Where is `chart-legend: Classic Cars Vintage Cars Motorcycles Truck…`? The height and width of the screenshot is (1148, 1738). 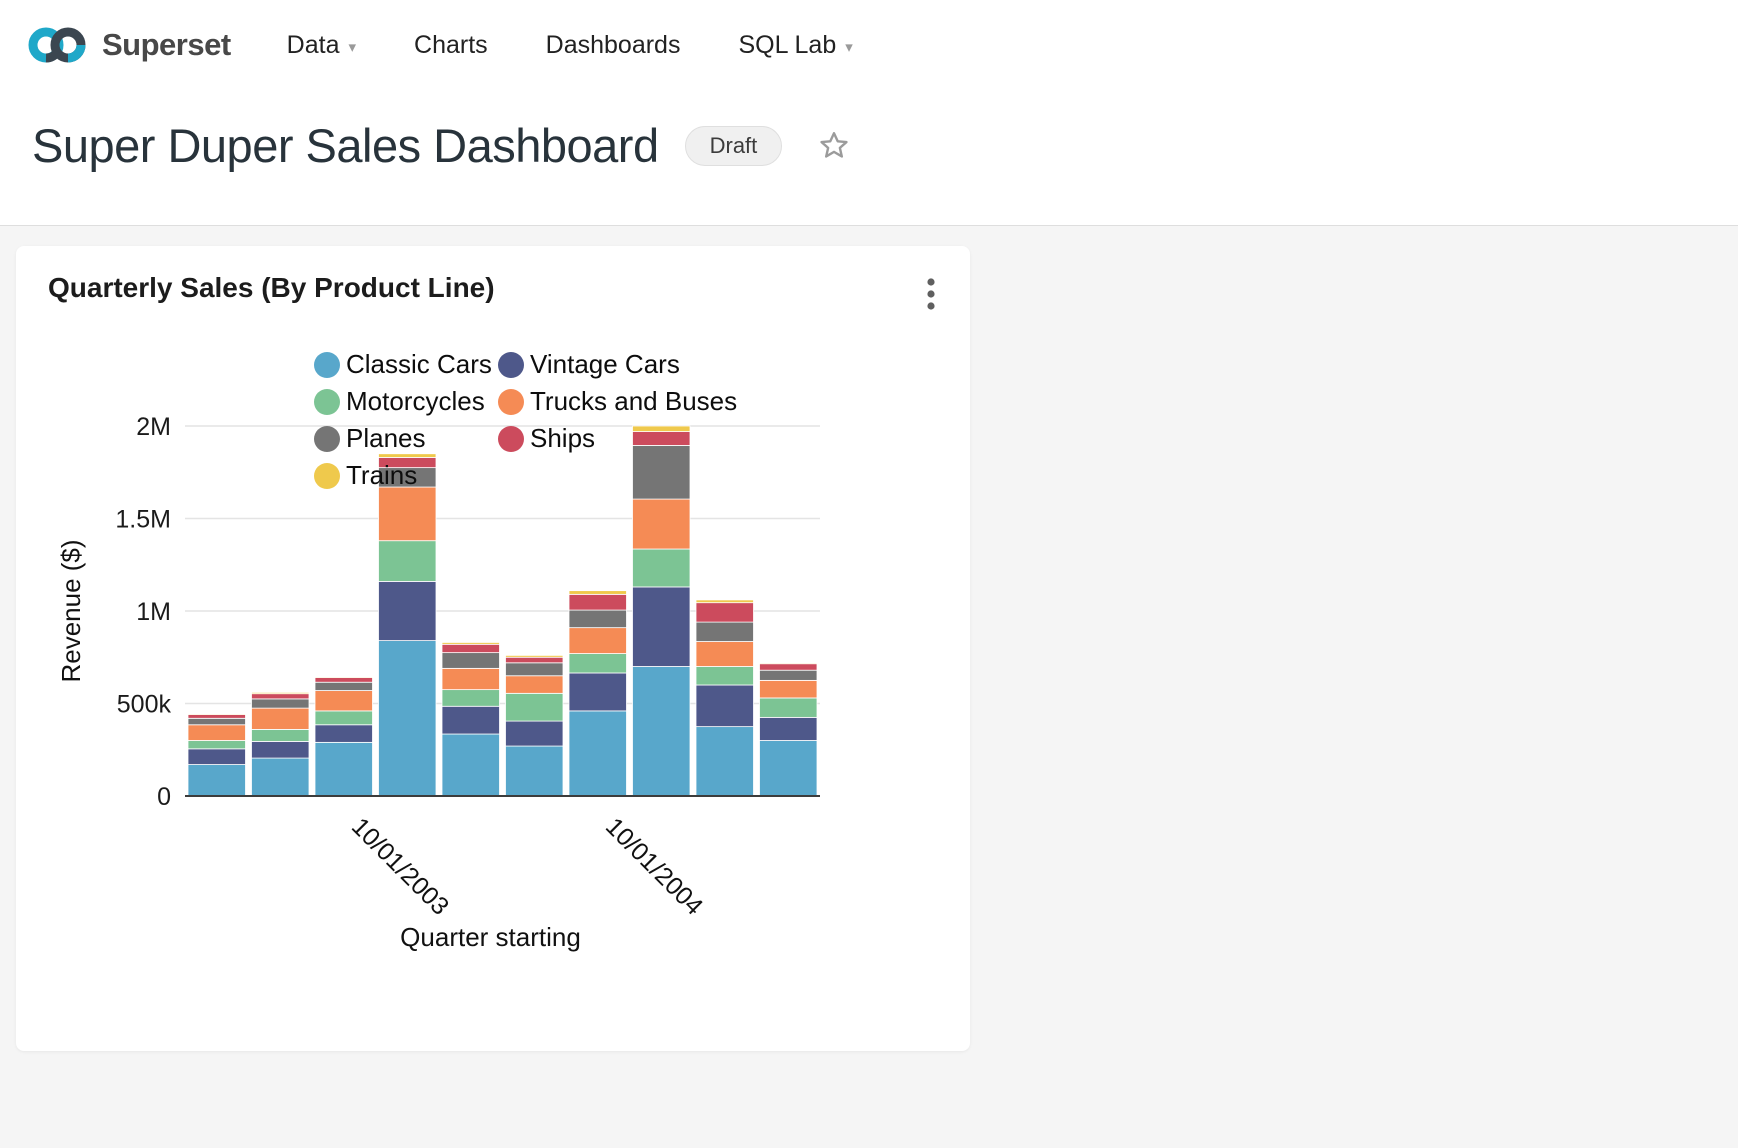
chart-legend: Classic Cars Vintage Cars Motorcycles Truck… is located at coordinates (525, 420).